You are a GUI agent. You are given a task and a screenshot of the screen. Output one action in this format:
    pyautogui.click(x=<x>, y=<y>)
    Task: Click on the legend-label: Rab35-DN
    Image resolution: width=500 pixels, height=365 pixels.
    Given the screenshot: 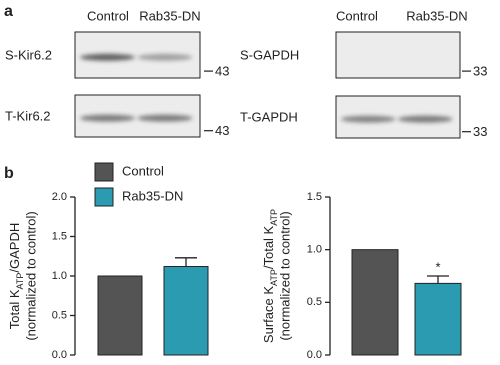 What is the action you would take?
    pyautogui.click(x=152, y=195)
    